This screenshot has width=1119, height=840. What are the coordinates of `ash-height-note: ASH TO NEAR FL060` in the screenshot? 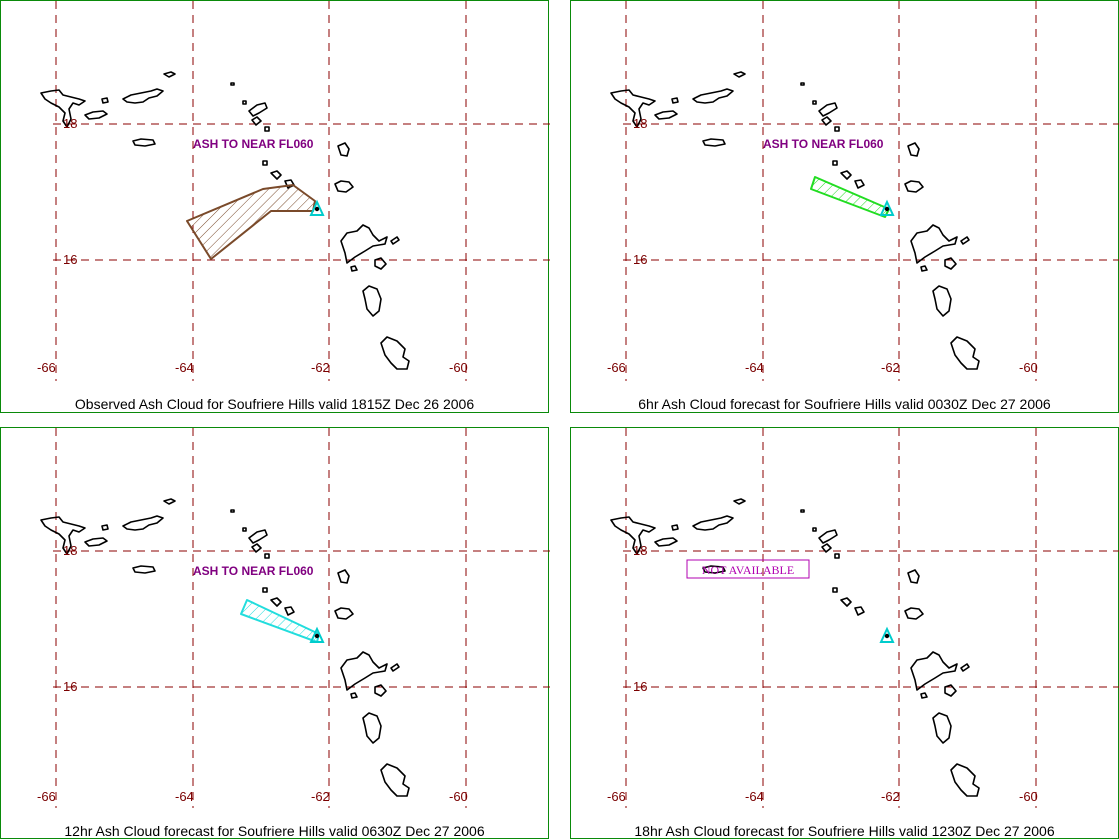 It's located at (823, 144).